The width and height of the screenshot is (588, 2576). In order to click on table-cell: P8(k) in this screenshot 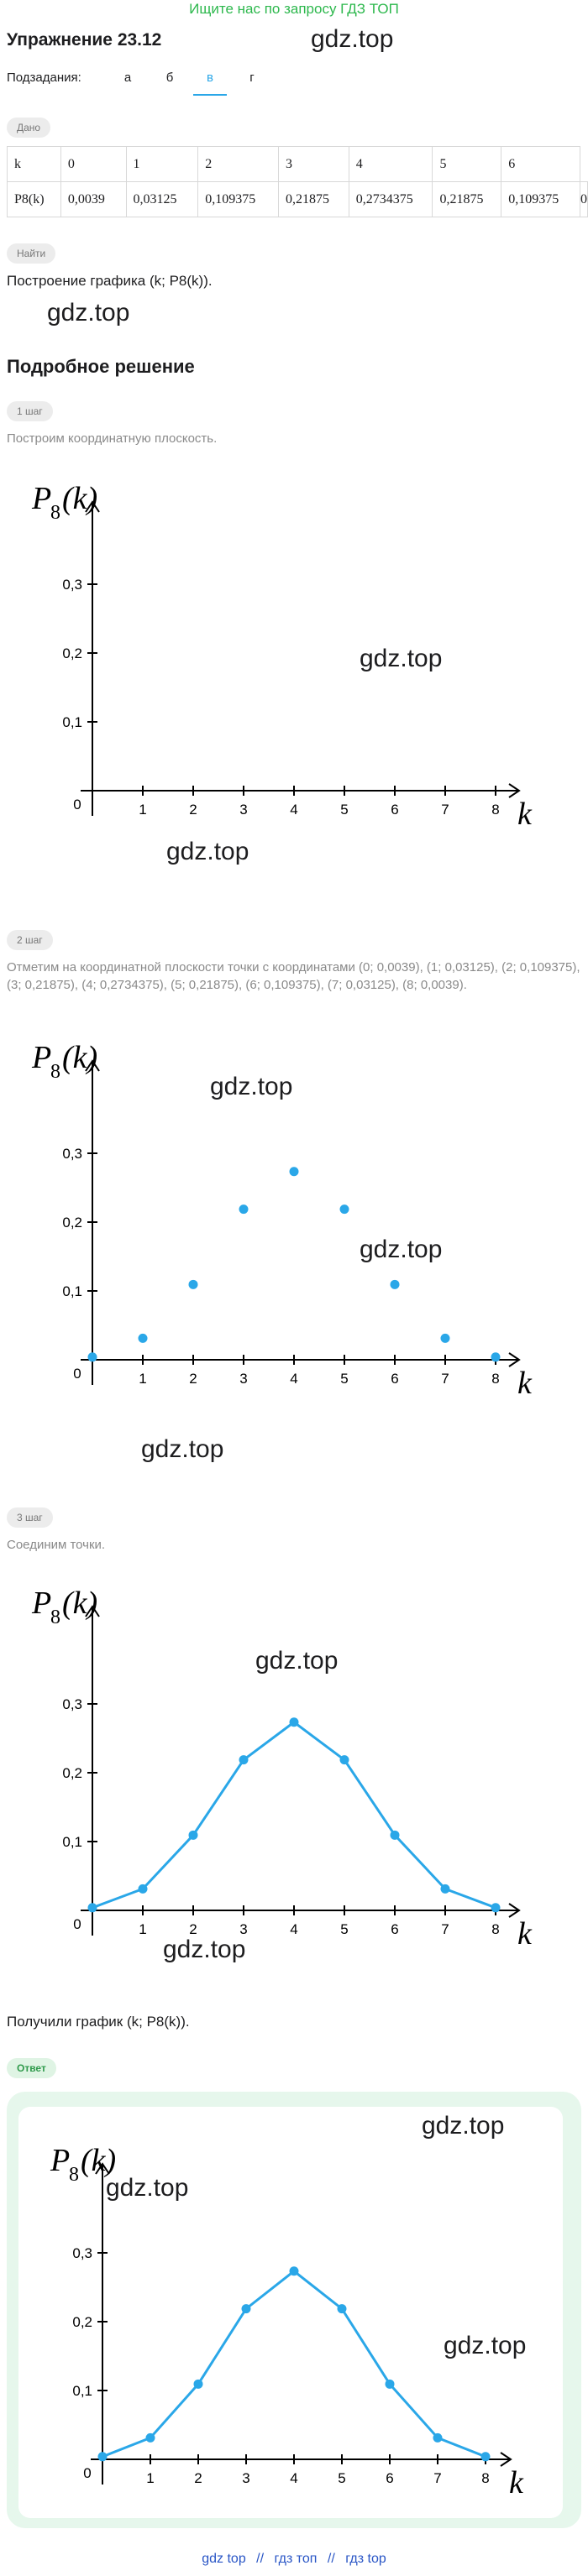, I will do `click(34, 199)`.